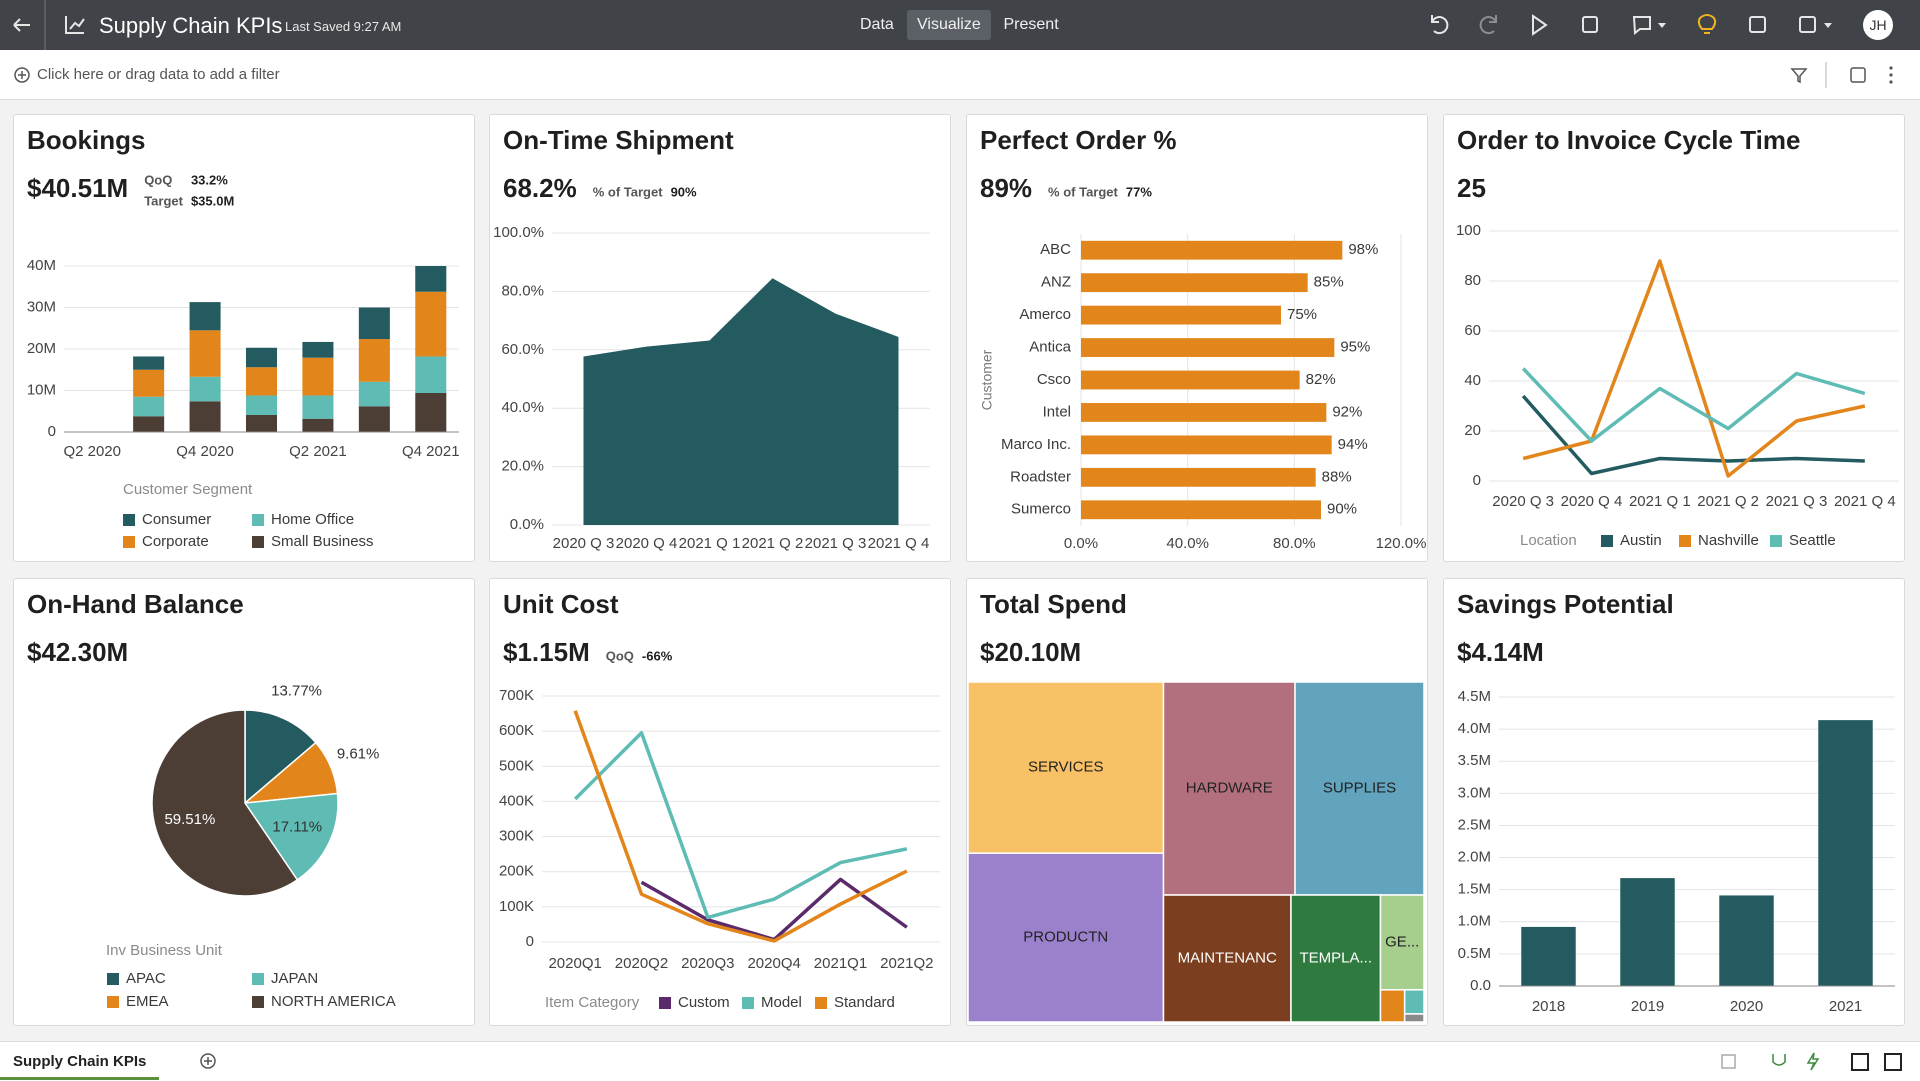 Image resolution: width=1920 pixels, height=1081 pixels. What do you see at coordinates (135, 604) in the screenshot?
I see `tile-title: On-Hand Balance` at bounding box center [135, 604].